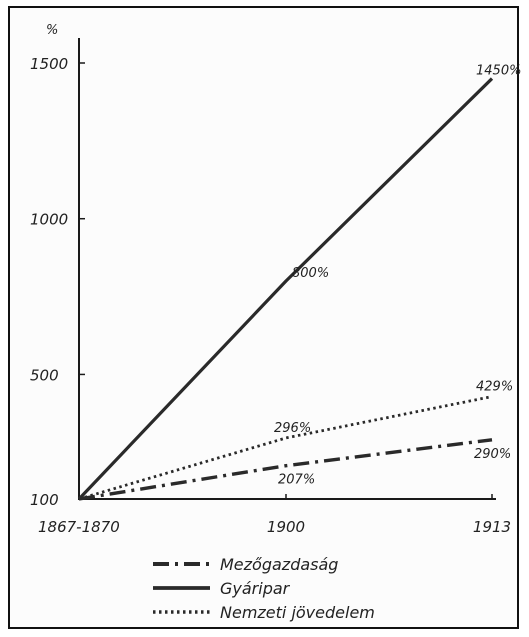 Image resolution: width=529 pixels, height=637 pixels. Describe the element at coordinates (79, 527) in the screenshot. I see `x-tick-label: 1867-1870` at that location.